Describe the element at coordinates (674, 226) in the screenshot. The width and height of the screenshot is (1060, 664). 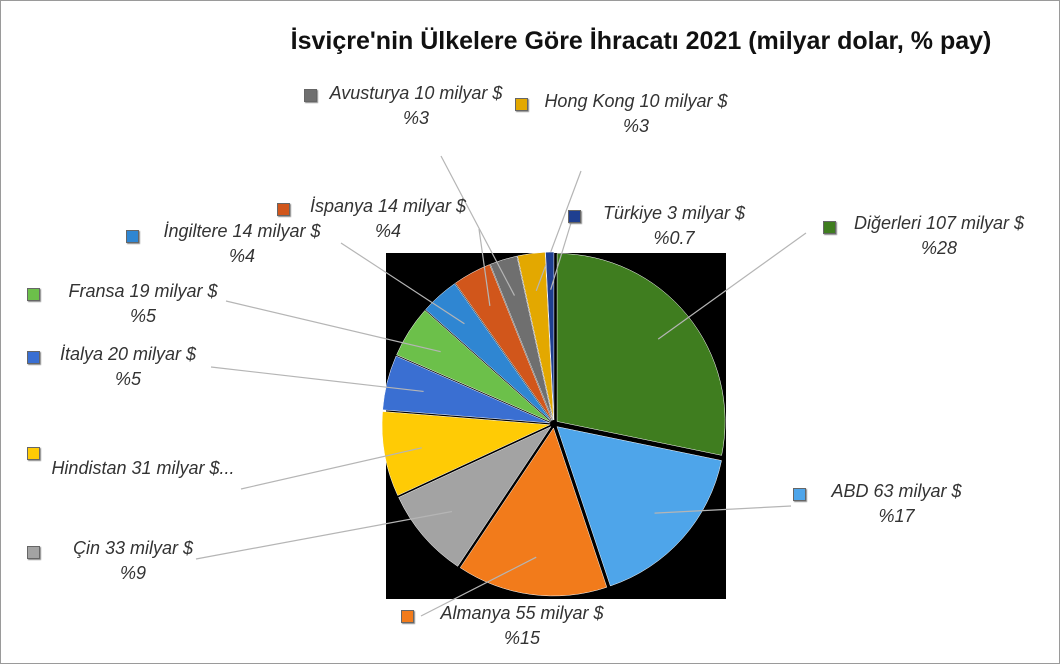
I see `data-label: Türkiye 3 milyar $ %0.7` at that location.